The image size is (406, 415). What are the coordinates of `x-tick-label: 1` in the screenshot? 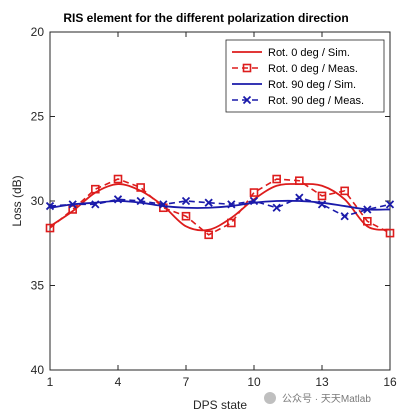 It's located at (50, 382).